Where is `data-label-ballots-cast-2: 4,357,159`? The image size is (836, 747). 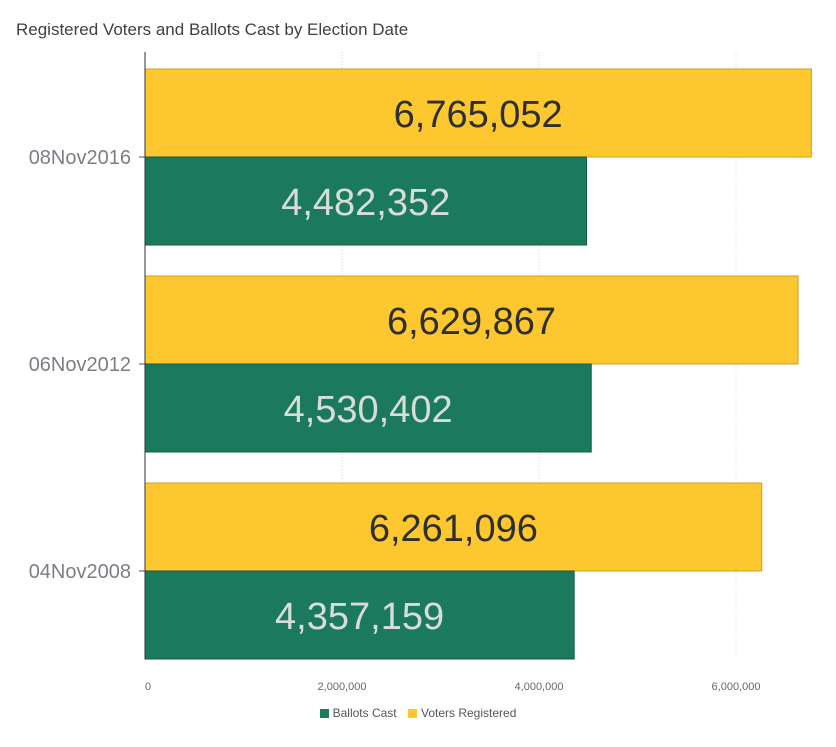
data-label-ballots-cast-2: 4,357,159 is located at coordinates (359, 617).